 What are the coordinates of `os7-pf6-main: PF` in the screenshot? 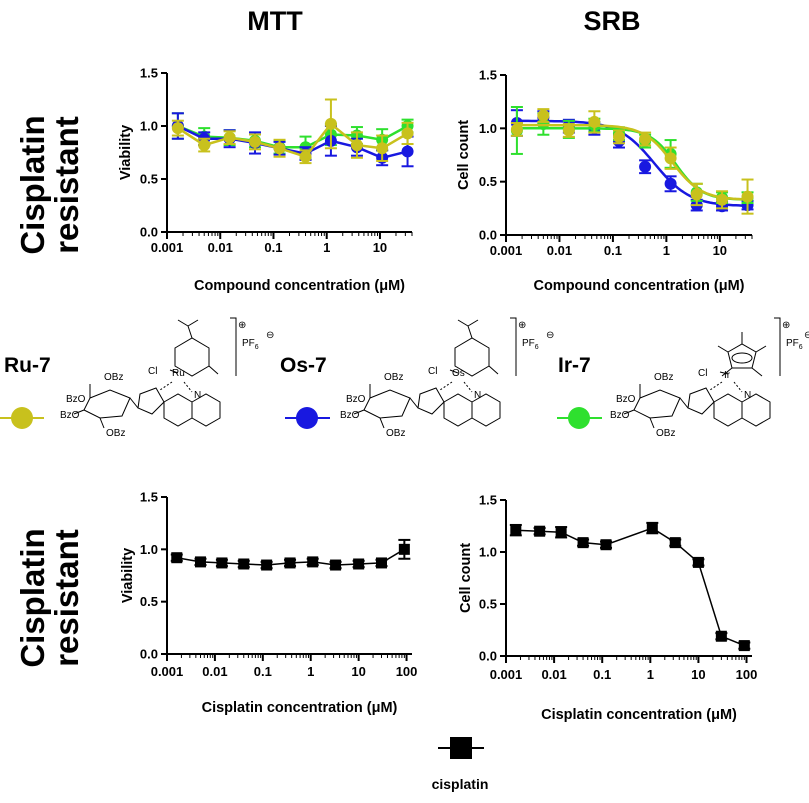 It's located at (528, 343).